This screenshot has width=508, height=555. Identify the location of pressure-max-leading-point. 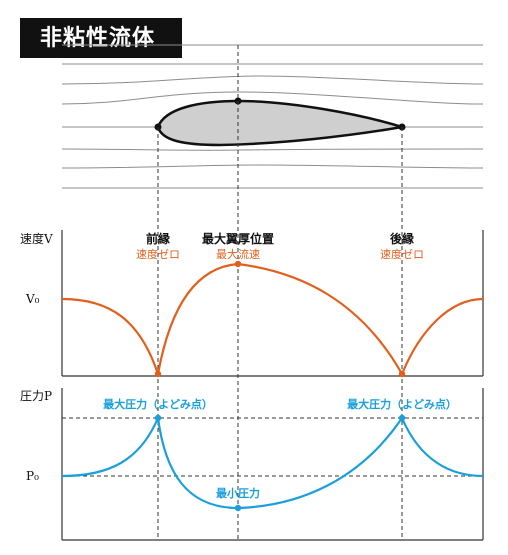
(158, 418).